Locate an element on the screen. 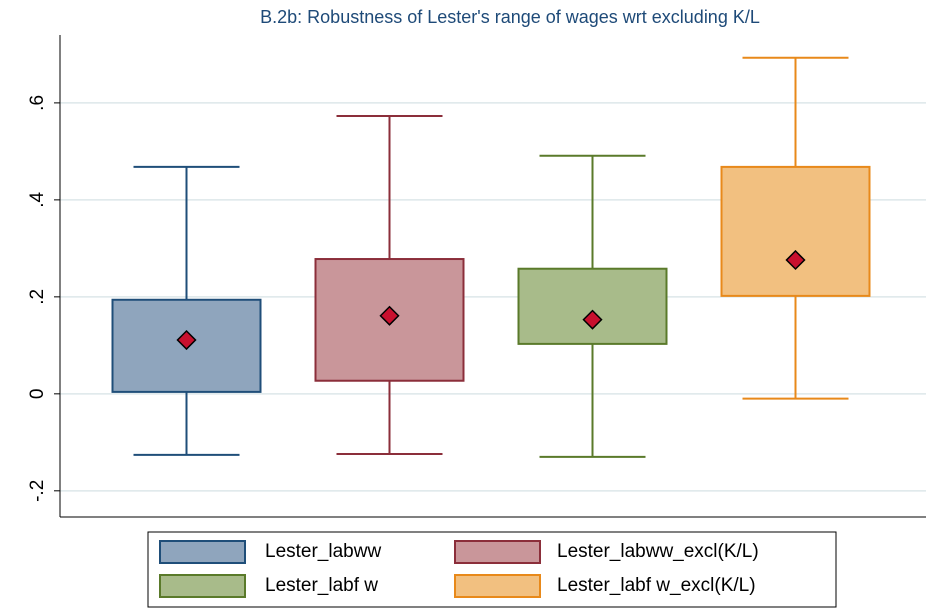 The width and height of the screenshot is (926, 611). y-tick-label: .2 is located at coordinates (37, 297).